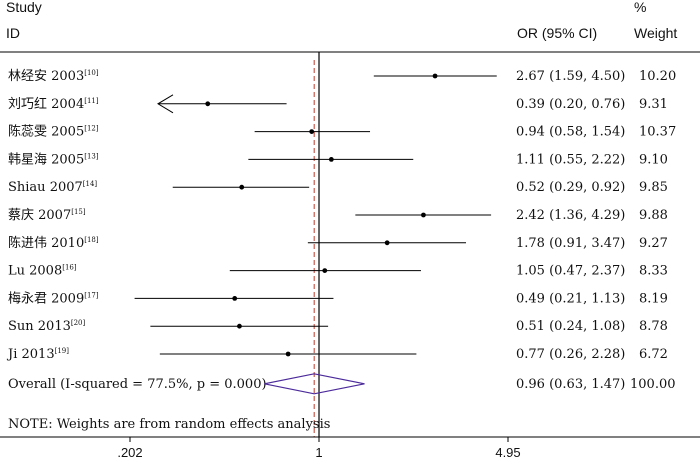 The image size is (700, 461). Describe the element at coordinates (653, 354) in the screenshot. I see `weight-text: 6.72` at that location.